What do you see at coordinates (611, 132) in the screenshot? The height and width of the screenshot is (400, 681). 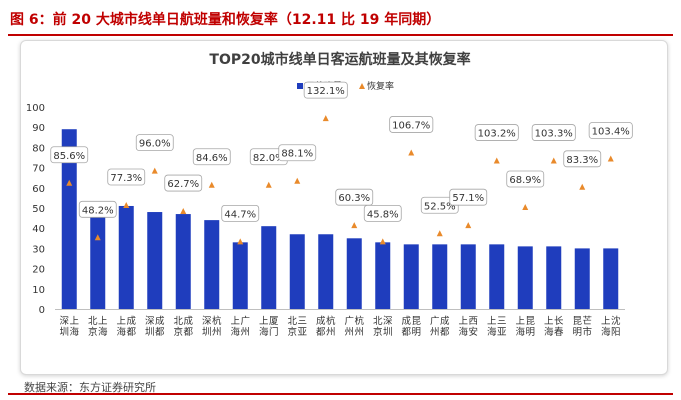 I see `recovery-data-label: 103.4%` at bounding box center [611, 132].